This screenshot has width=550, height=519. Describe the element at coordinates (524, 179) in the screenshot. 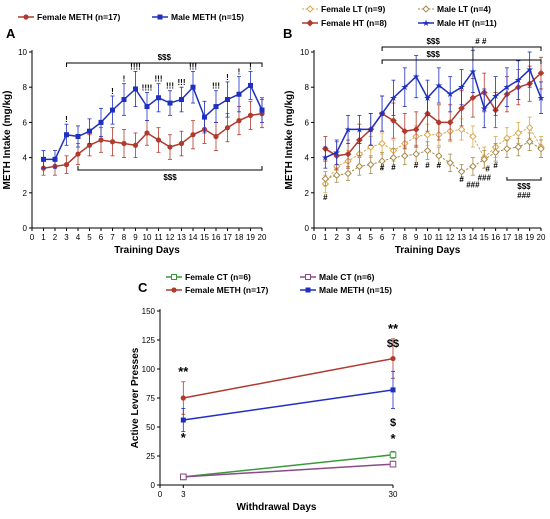

I see `panel-b-right-bracket` at that location.